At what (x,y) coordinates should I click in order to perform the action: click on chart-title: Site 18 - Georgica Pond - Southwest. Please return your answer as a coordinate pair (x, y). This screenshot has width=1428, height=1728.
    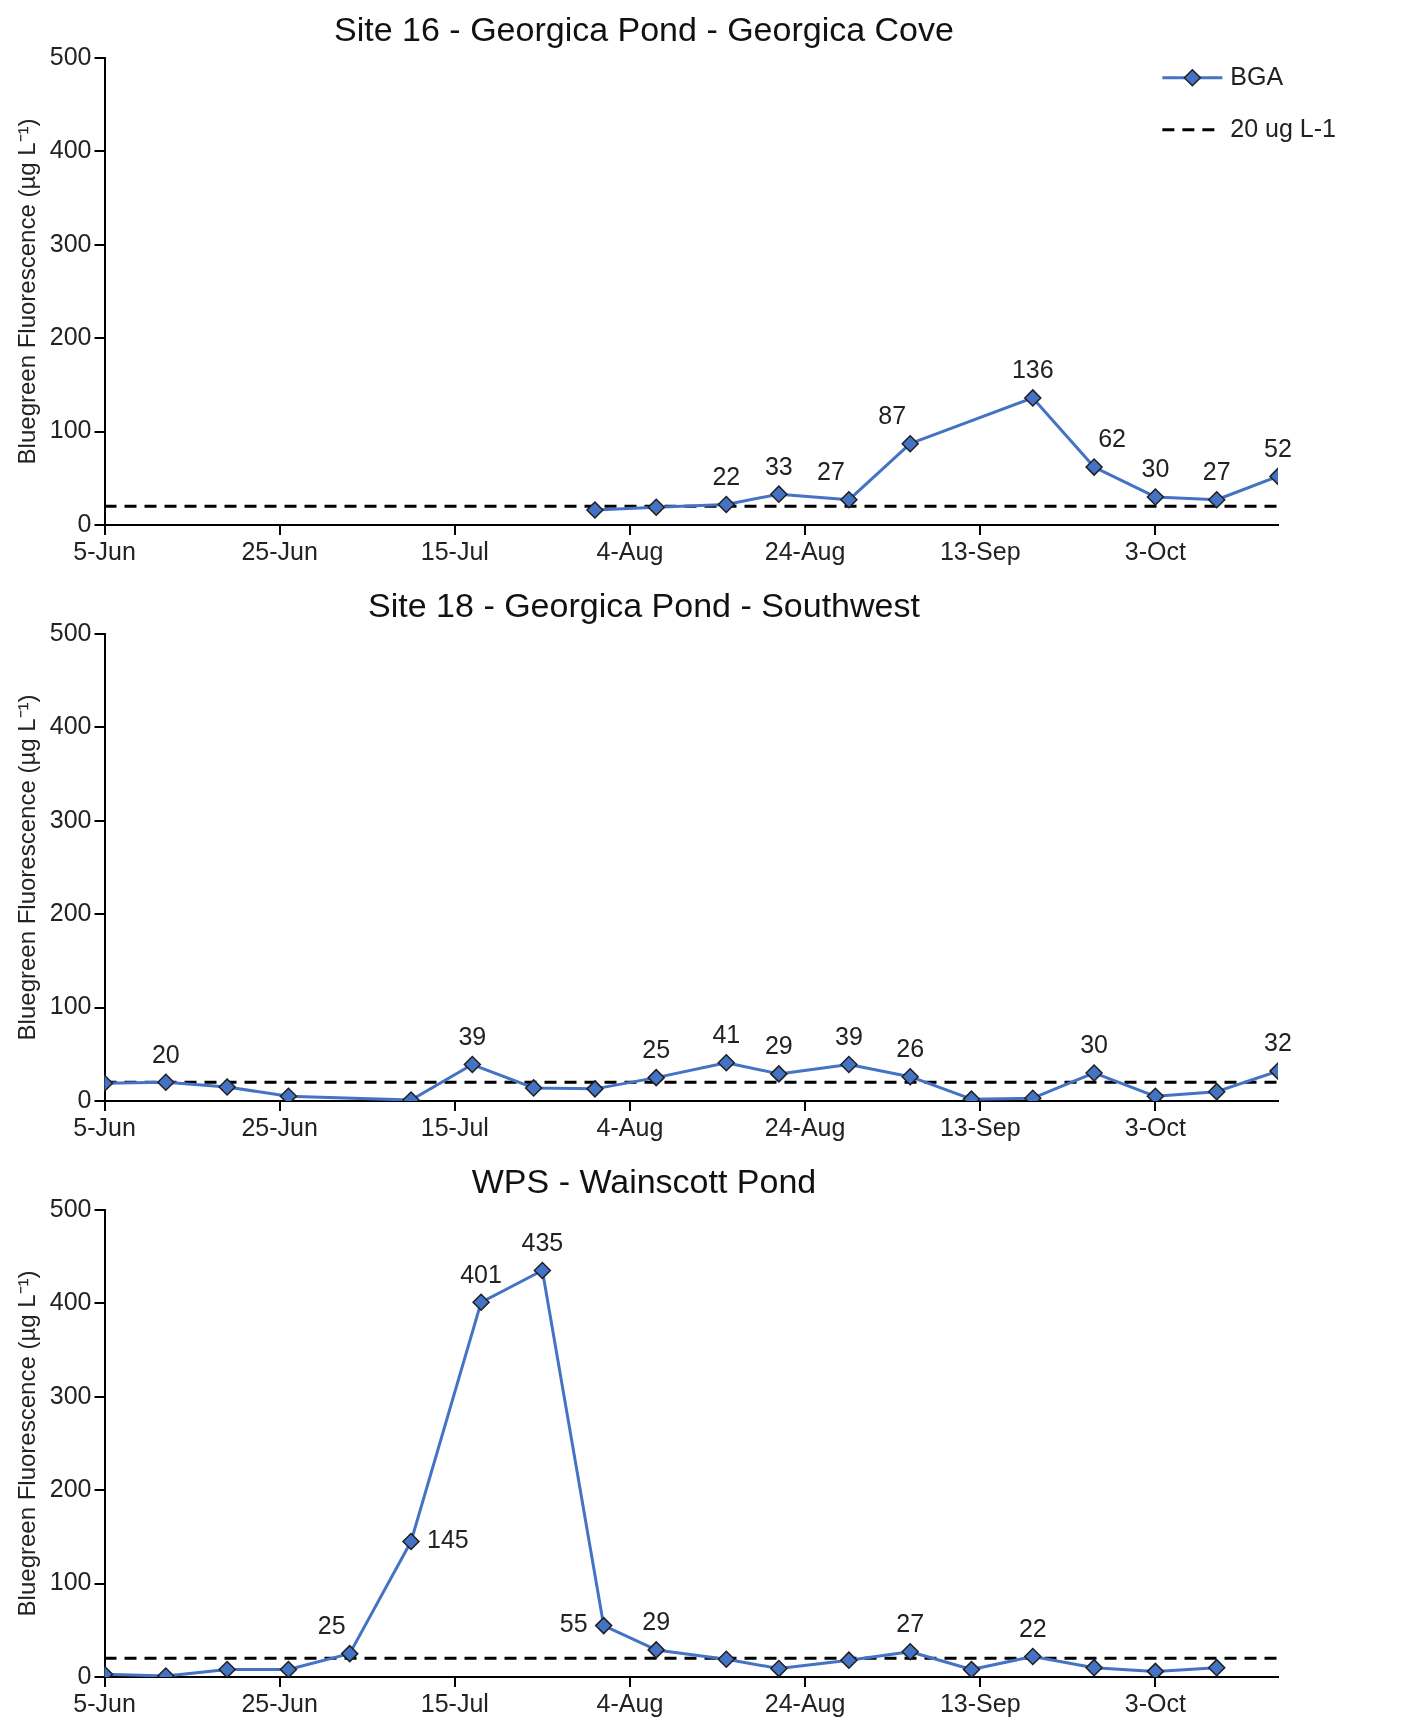
    Looking at the image, I should click on (644, 604).